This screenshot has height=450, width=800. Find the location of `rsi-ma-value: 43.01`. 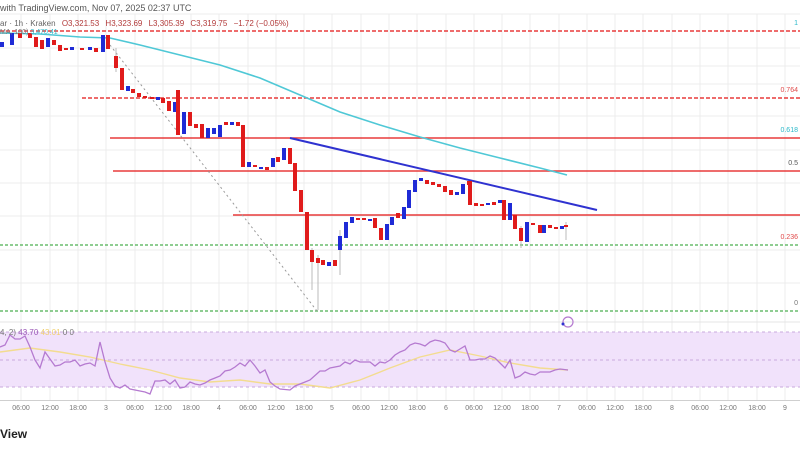

rsi-ma-value: 43.01 is located at coordinates (50, 332).